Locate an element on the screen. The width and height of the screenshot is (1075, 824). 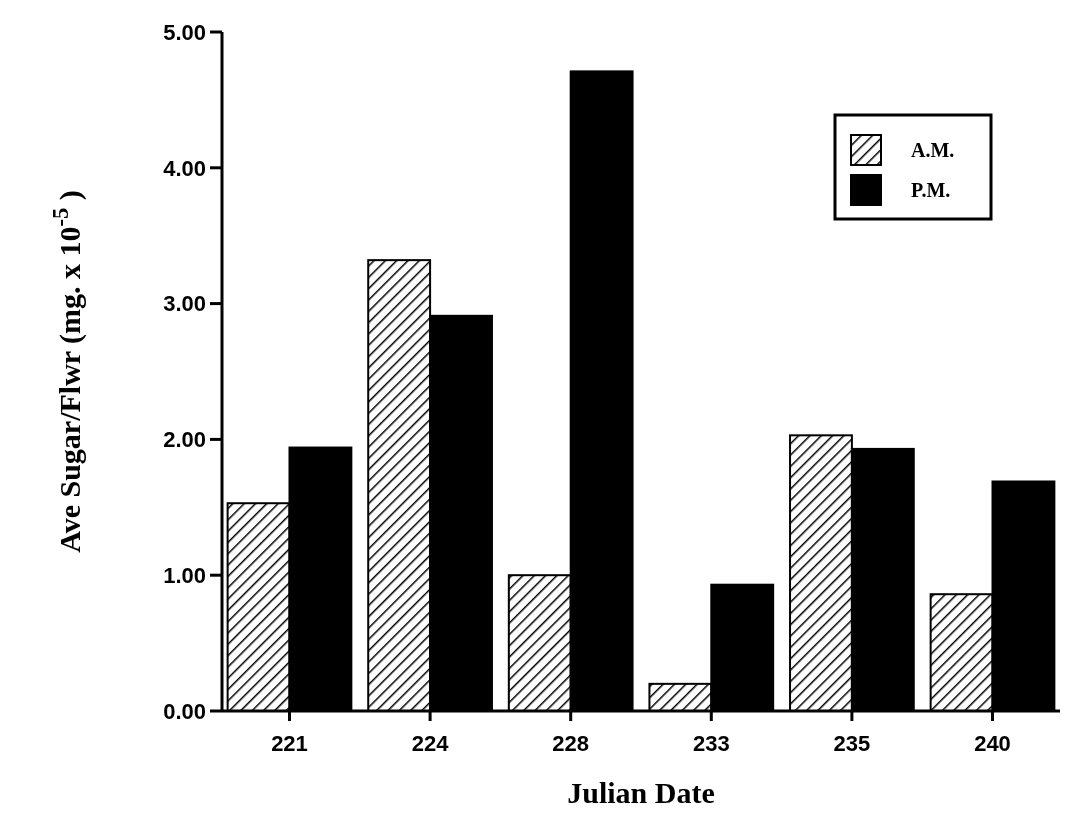
x-tick-label: 228 is located at coordinates (571, 743).